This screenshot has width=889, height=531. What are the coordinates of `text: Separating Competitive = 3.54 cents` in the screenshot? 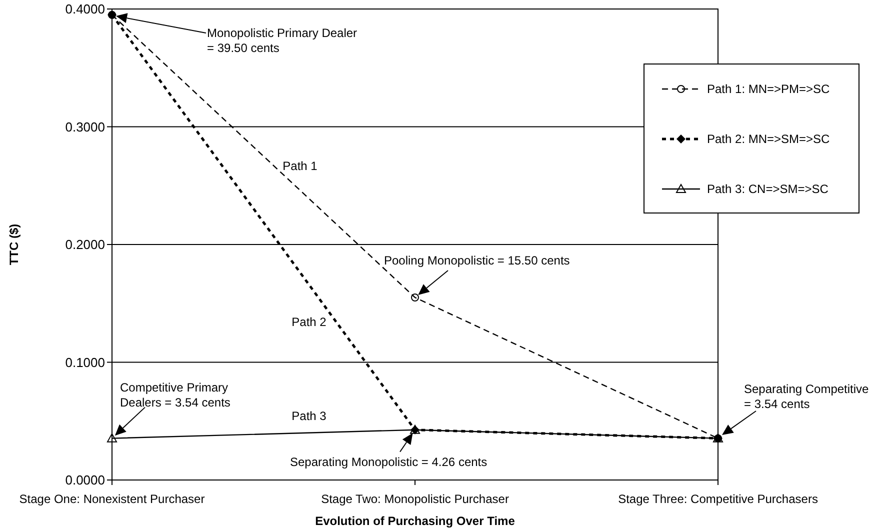 It's located at (807, 396).